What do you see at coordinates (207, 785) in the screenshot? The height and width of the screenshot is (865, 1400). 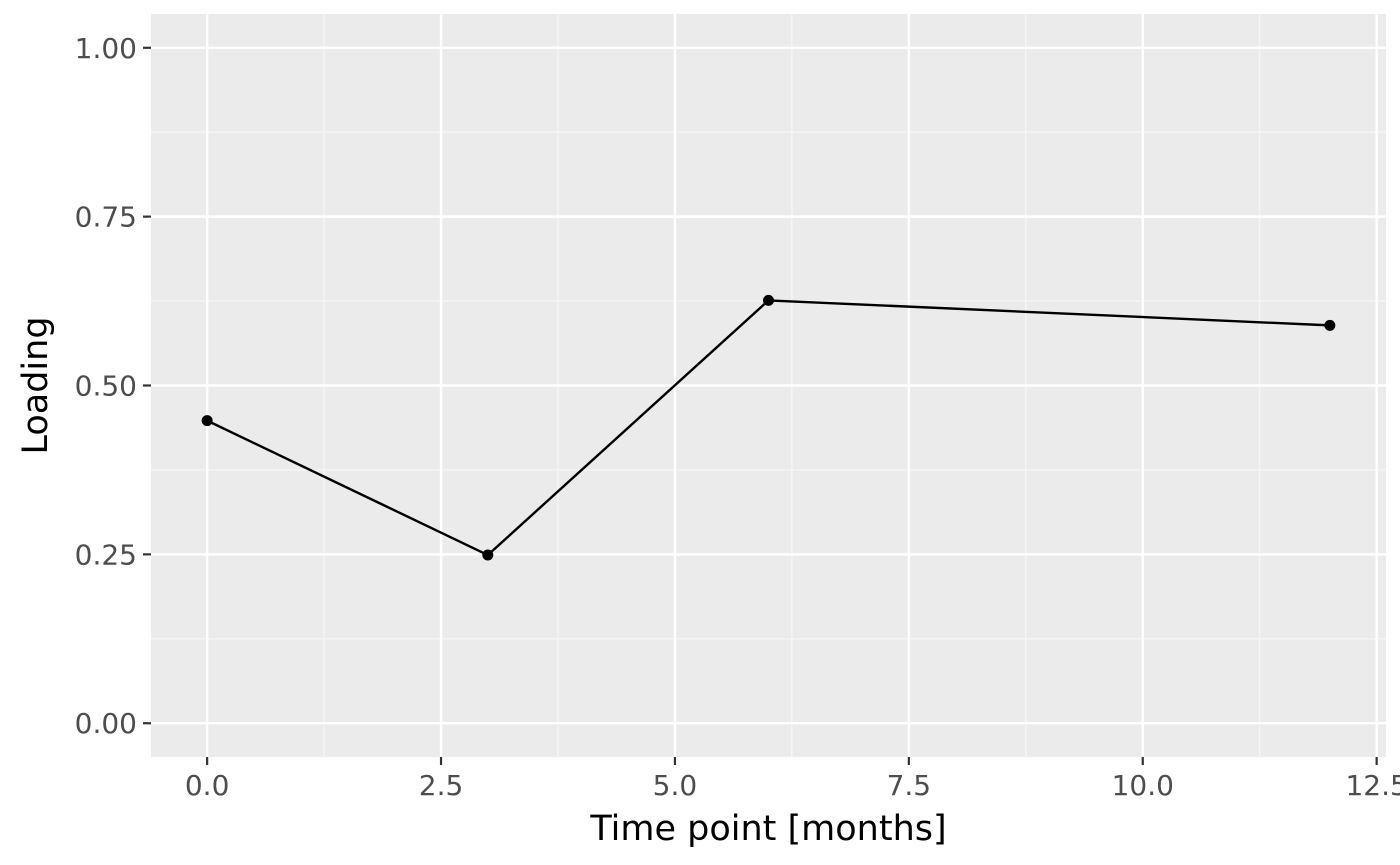 I see `x-tick-label: 0.0` at bounding box center [207, 785].